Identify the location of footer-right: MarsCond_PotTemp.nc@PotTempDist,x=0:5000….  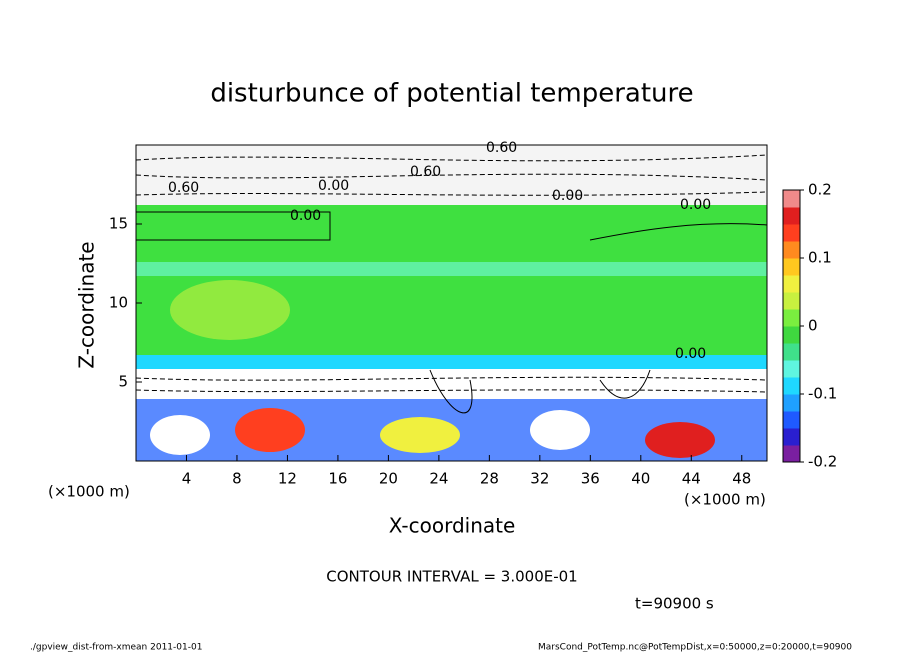
(695, 648).